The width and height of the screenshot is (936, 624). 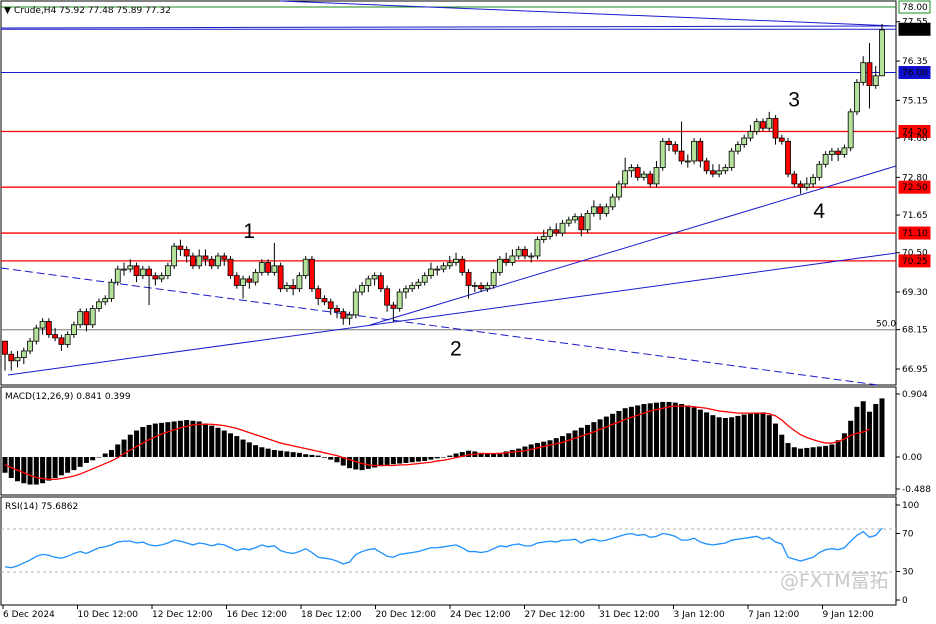 I want to click on price-tick-label: 69.30, so click(x=915, y=293).